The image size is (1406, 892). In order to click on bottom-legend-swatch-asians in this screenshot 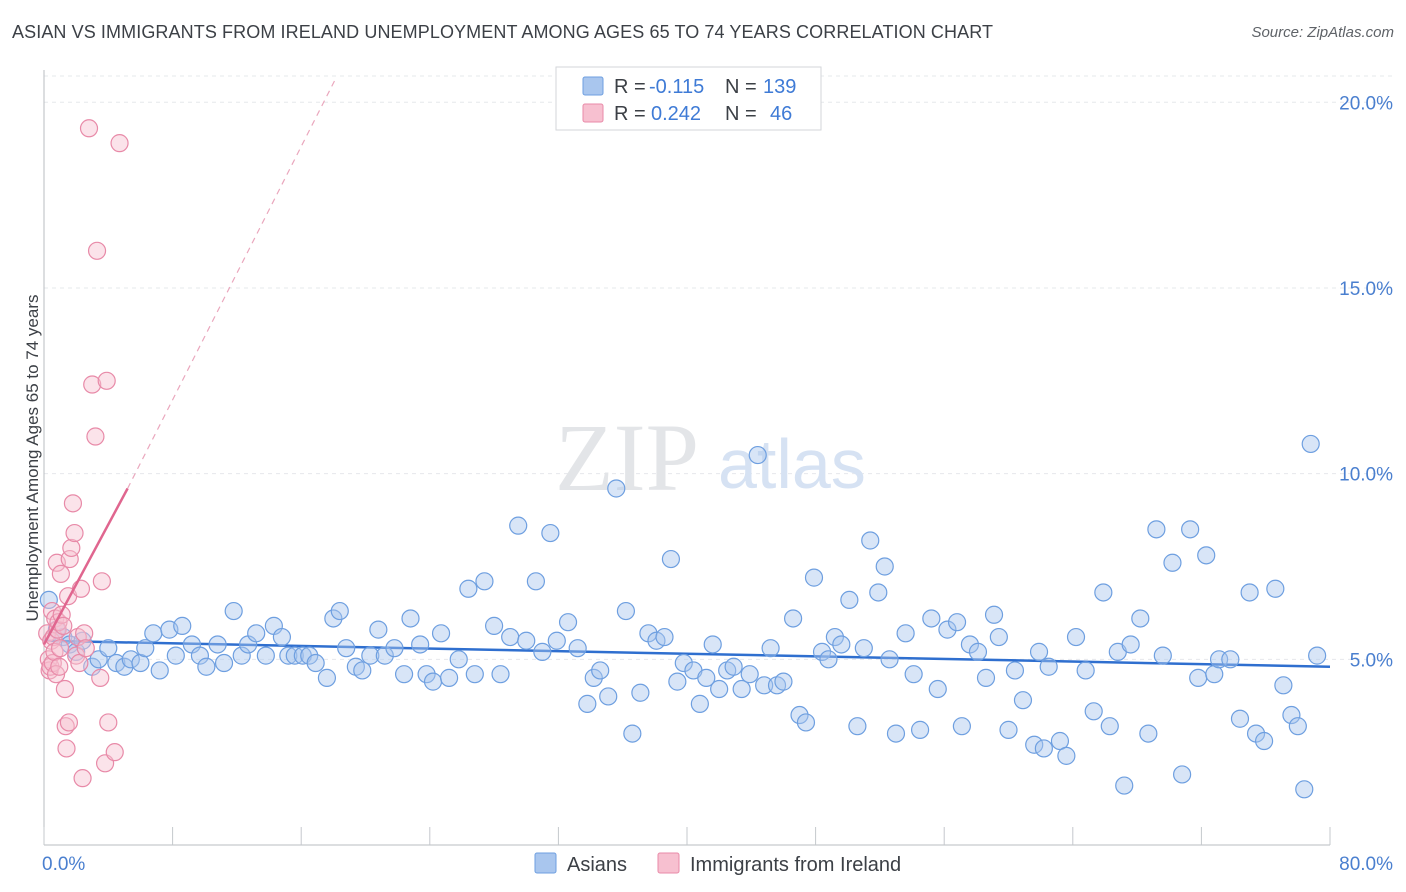, I will do `click(545, 863)`.